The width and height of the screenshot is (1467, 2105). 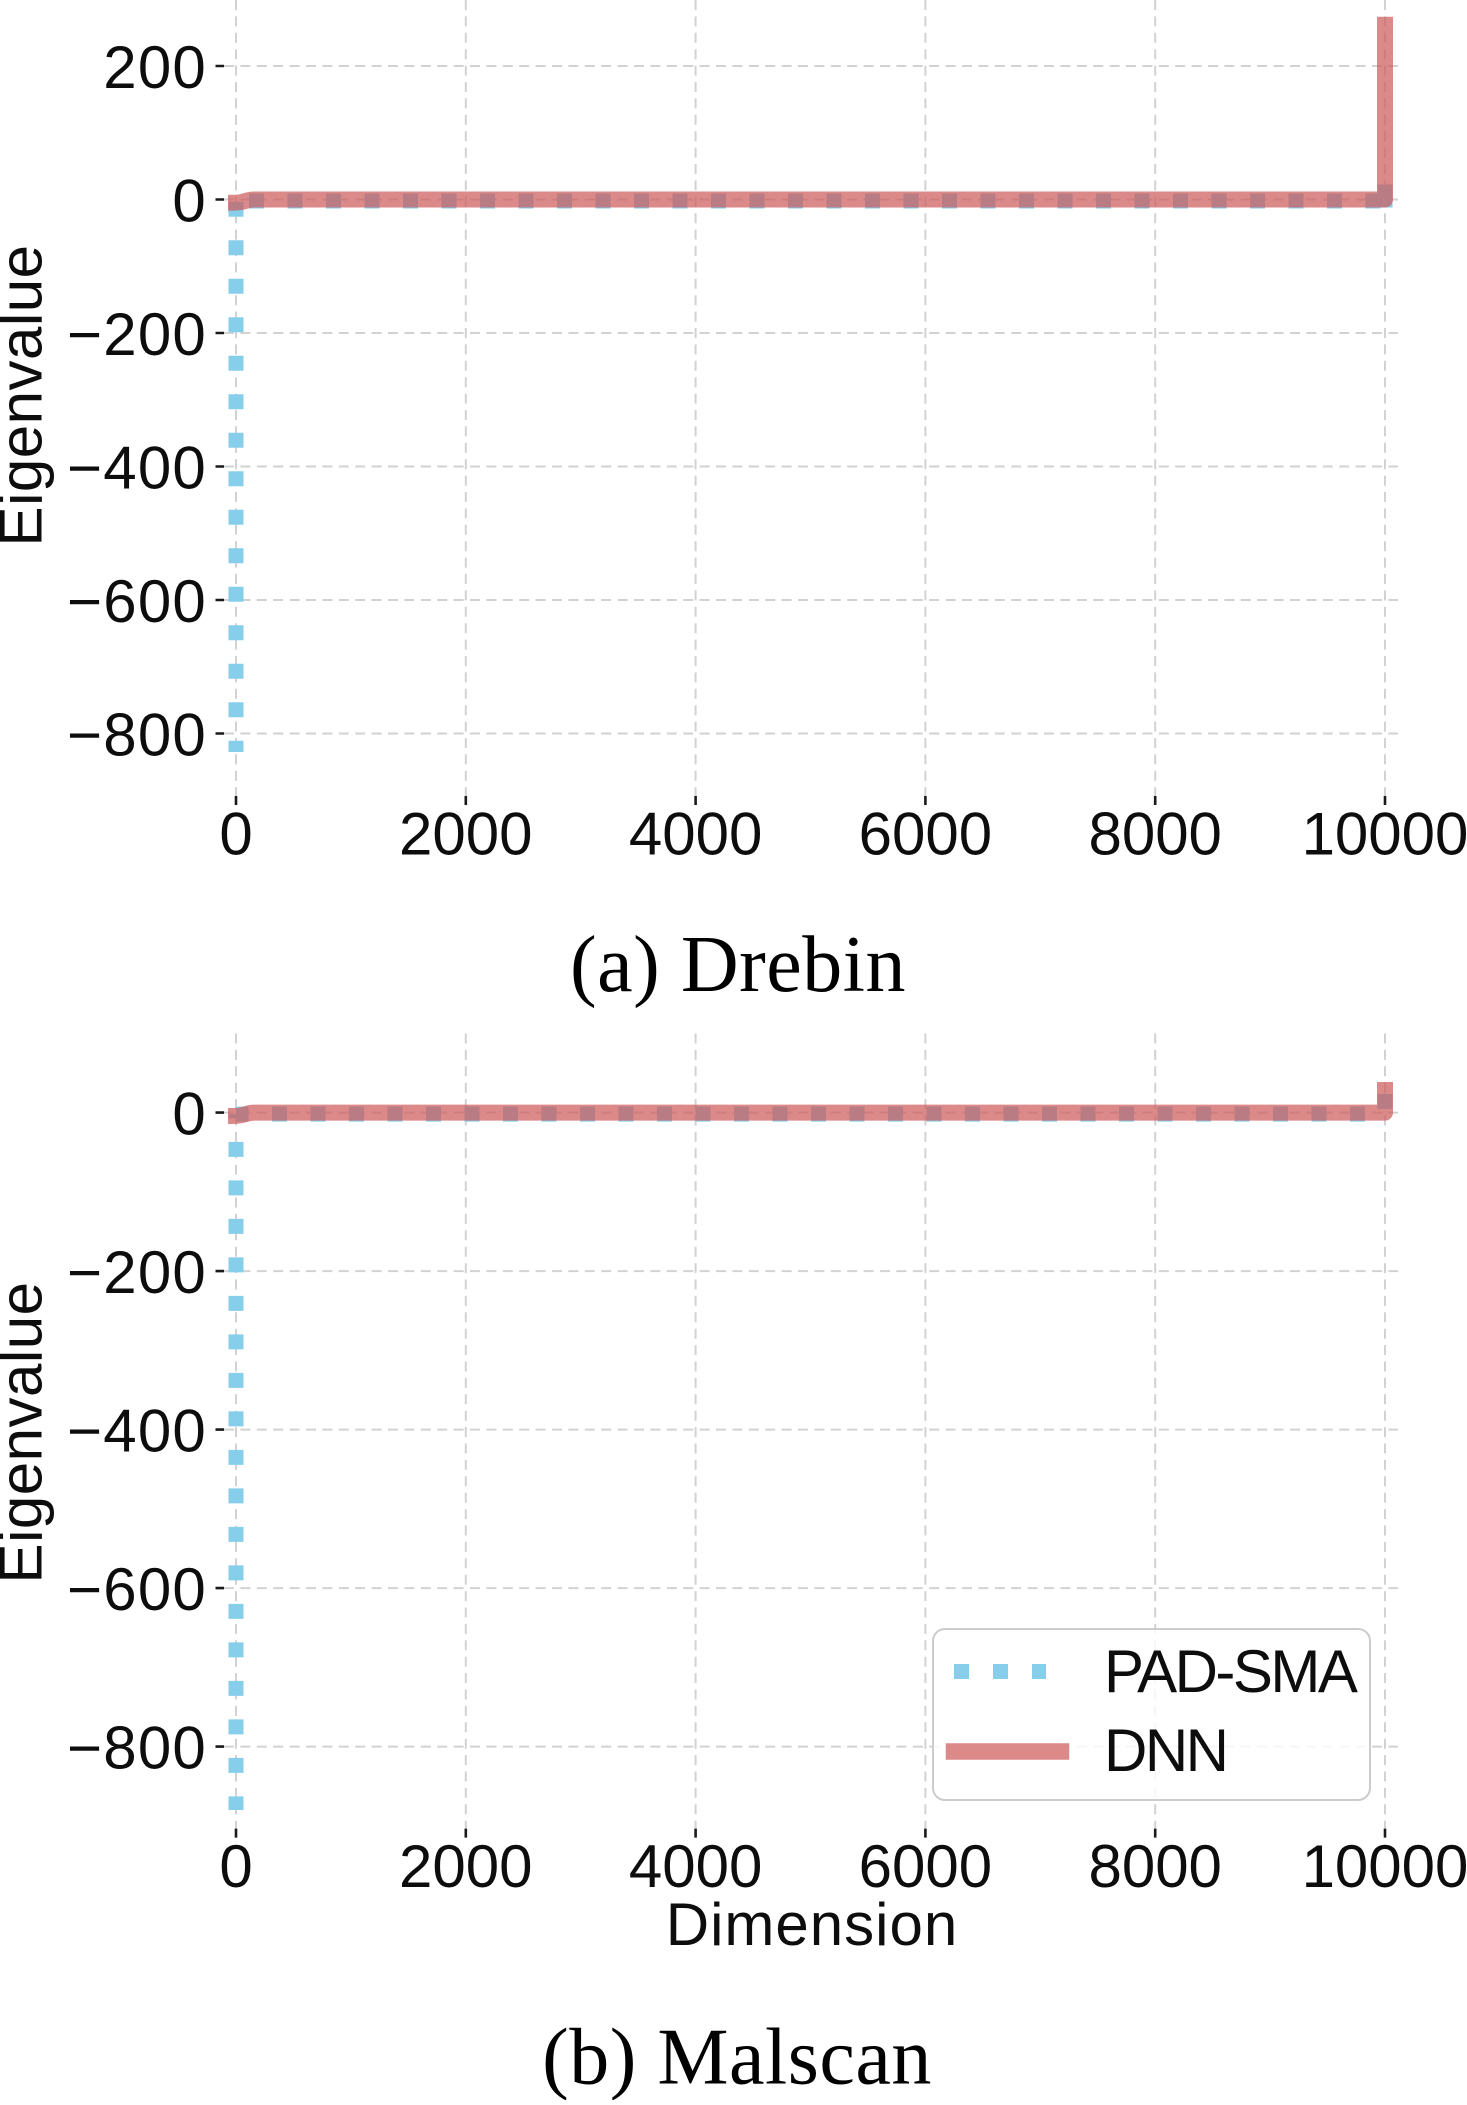 I want to click on svg-text: (b) Malscan, so click(x=737, y=2057).